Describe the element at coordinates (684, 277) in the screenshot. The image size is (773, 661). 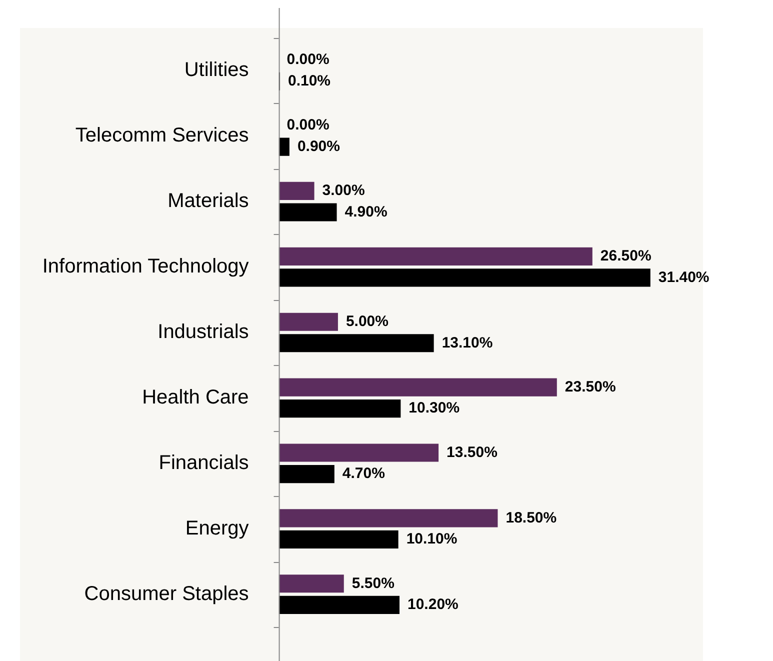
I see `data-label: 31.40%` at that location.